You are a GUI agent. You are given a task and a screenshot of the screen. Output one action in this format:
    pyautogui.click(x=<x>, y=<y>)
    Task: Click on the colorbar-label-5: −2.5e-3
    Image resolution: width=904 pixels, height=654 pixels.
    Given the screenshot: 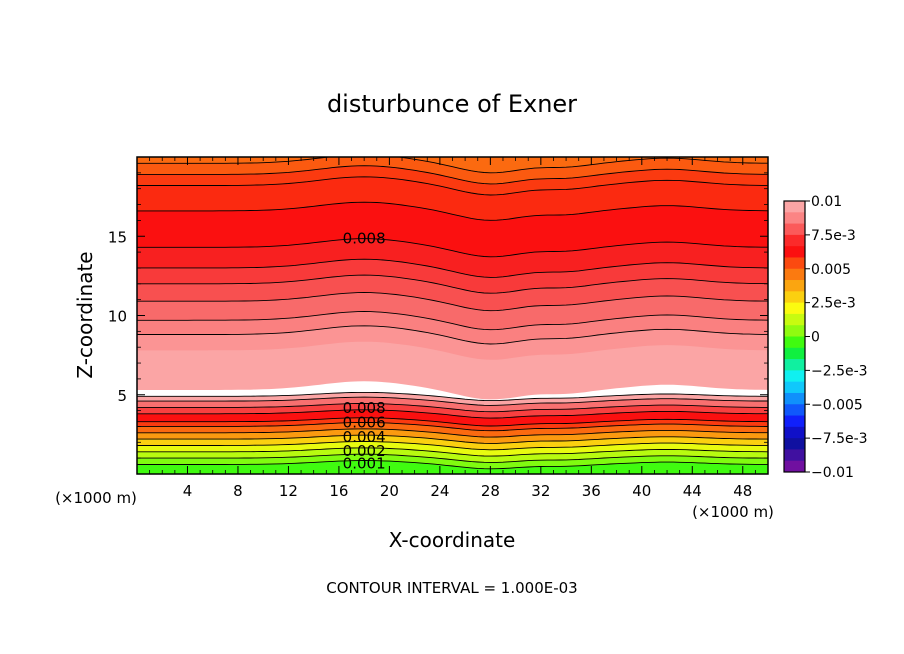 What is the action you would take?
    pyautogui.click(x=839, y=371)
    